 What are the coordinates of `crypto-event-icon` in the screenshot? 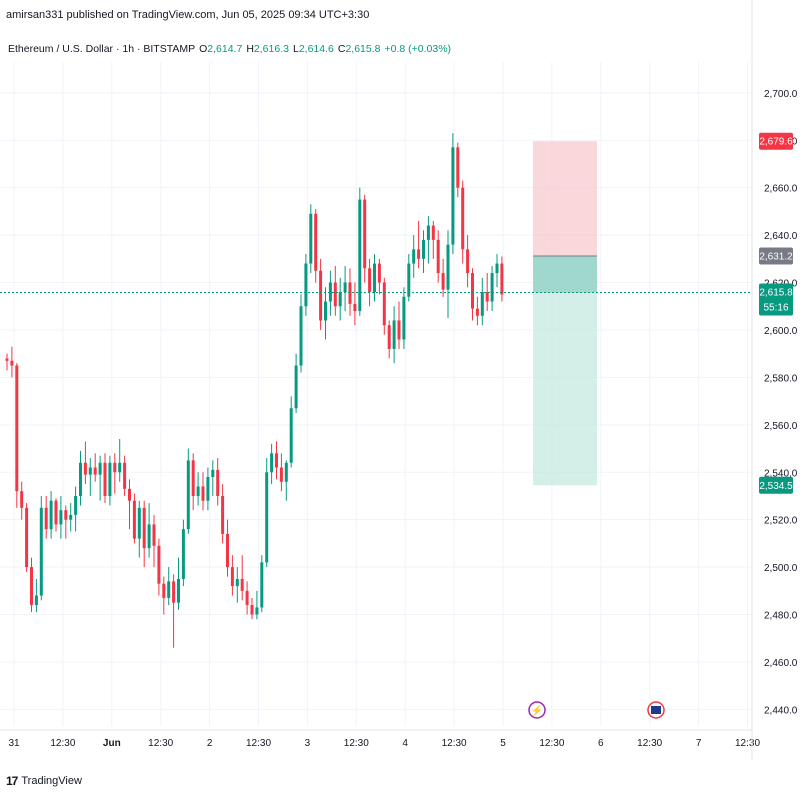 It's located at (537, 710).